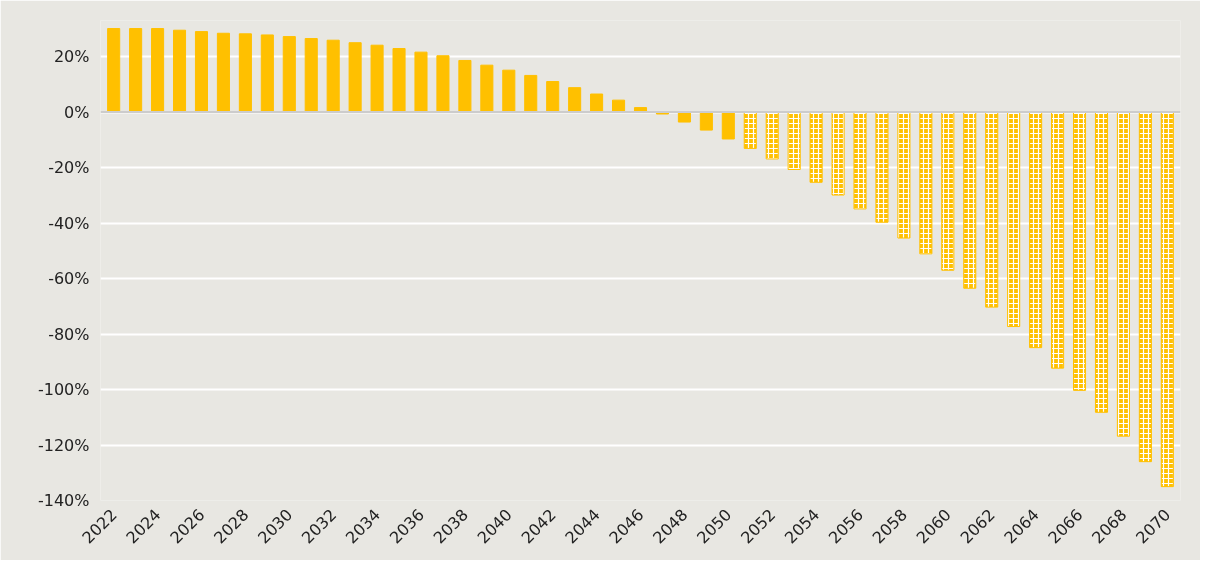 The width and height of the screenshot is (1208, 569). What do you see at coordinates (69, 334) in the screenshot?
I see `y-tick-label: -80%` at bounding box center [69, 334].